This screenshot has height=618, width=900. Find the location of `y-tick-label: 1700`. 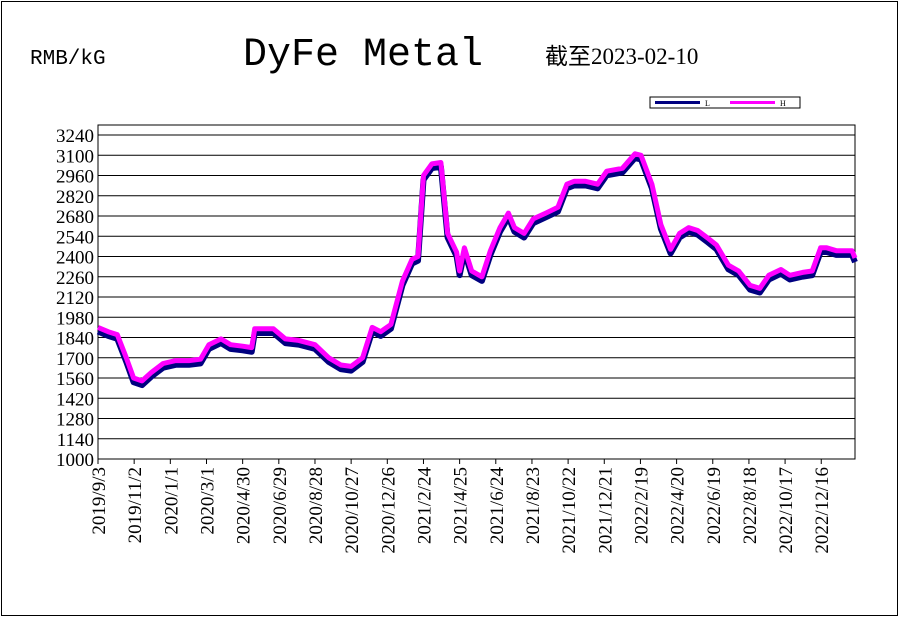

y-tick-label: 1700 is located at coordinates (75, 359).